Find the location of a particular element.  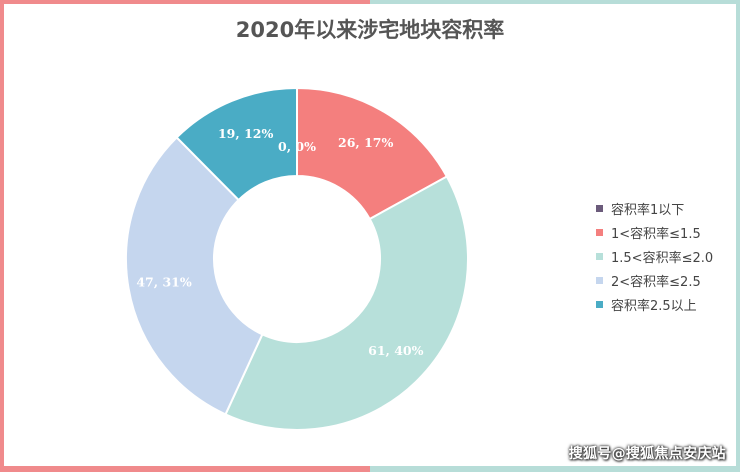

legend-item: 1.5<容积率≤2.0 is located at coordinates (654, 256).